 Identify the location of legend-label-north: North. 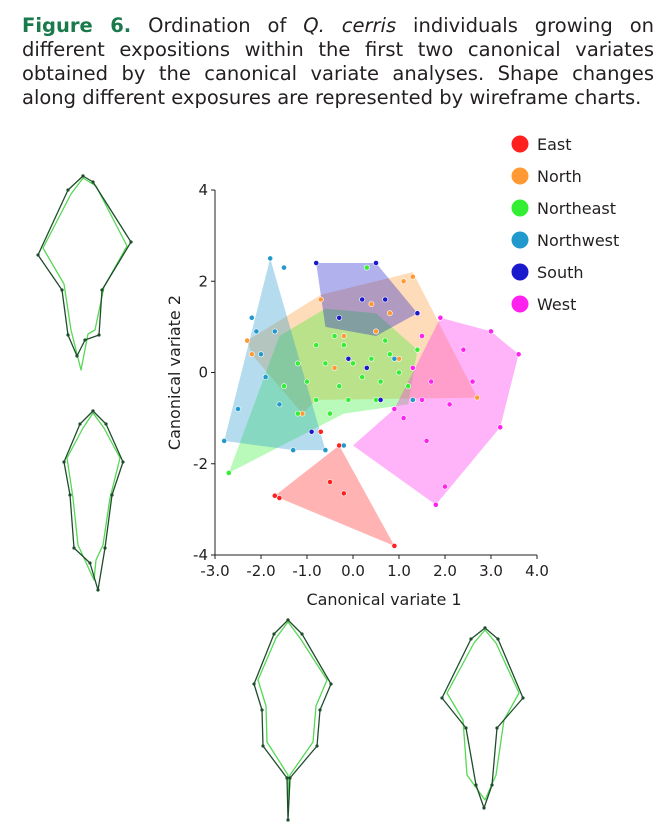
(559, 176).